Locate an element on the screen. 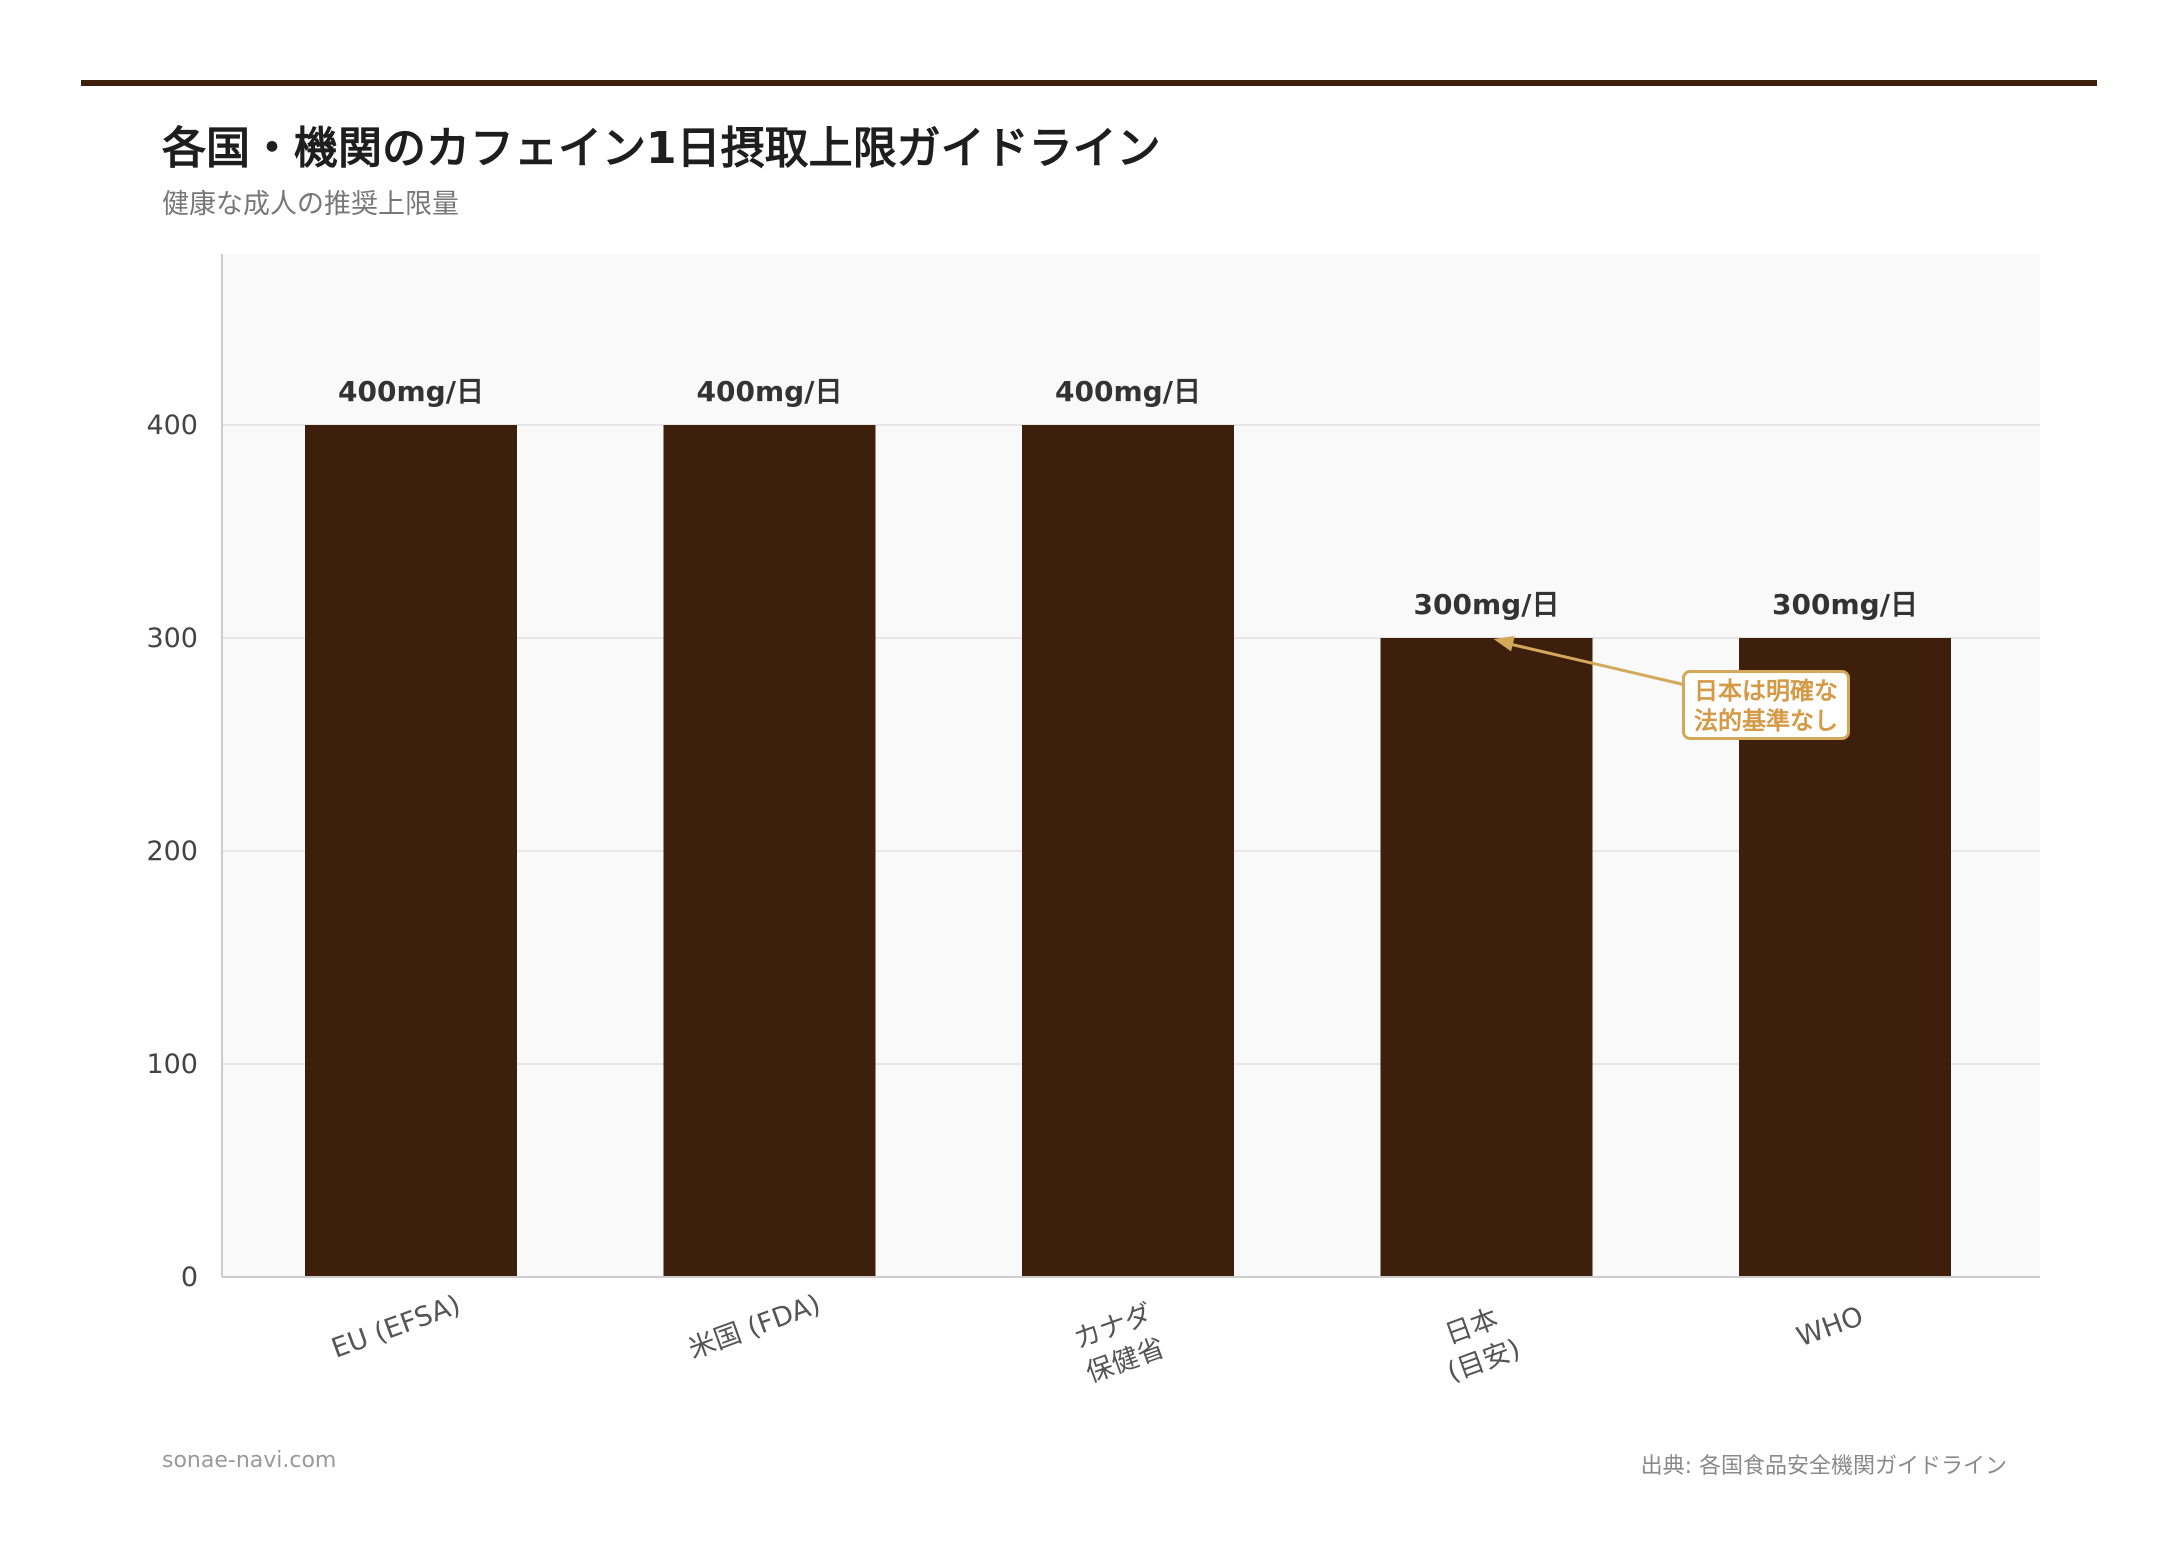 This screenshot has height=1544, width=2160. value-labels: 400mg/日 400mg/日 400mg/日 300mg/日 300mg/日 is located at coordinates (1128, 498).